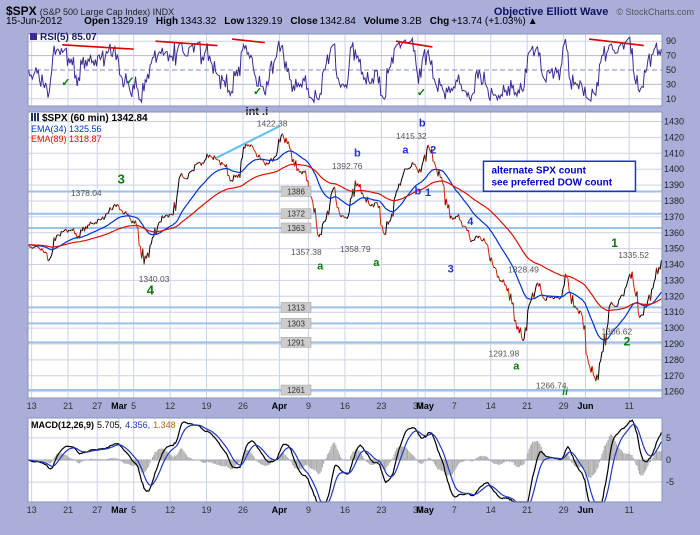 The width and height of the screenshot is (700, 535). What do you see at coordinates (674, 312) in the screenshot?
I see `price-axis-label: 1310` at bounding box center [674, 312].